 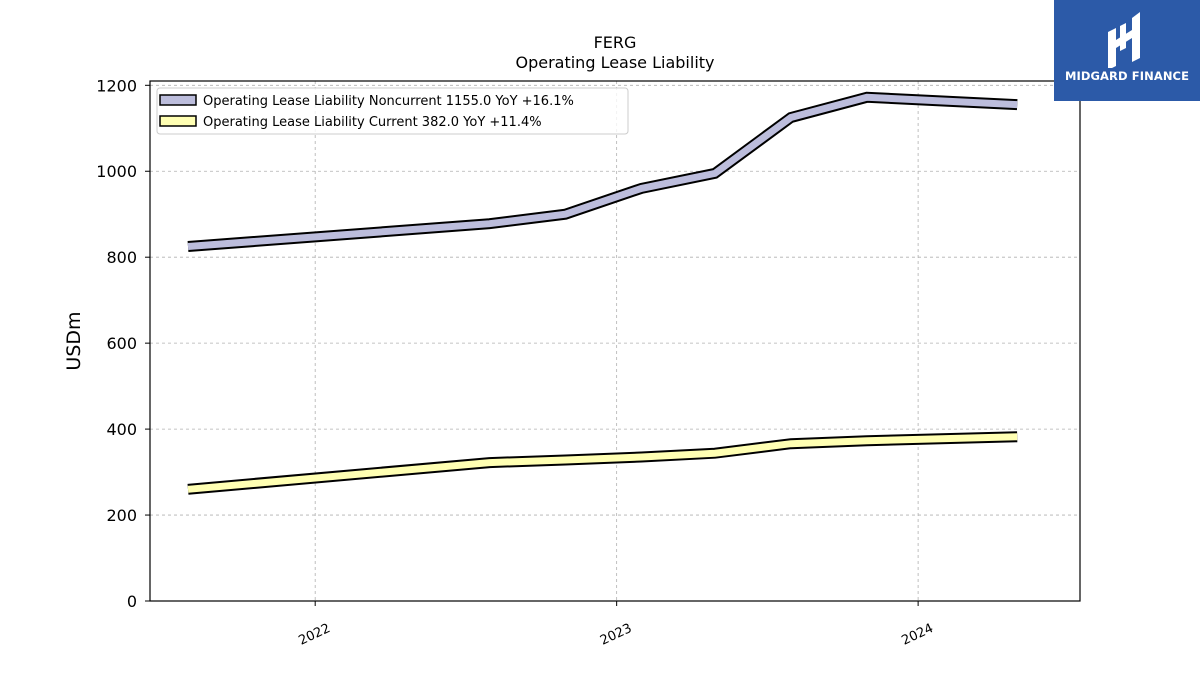 I want to click on y-axis: 0 200 400 600 800 1000 1200, so click(x=123, y=343).